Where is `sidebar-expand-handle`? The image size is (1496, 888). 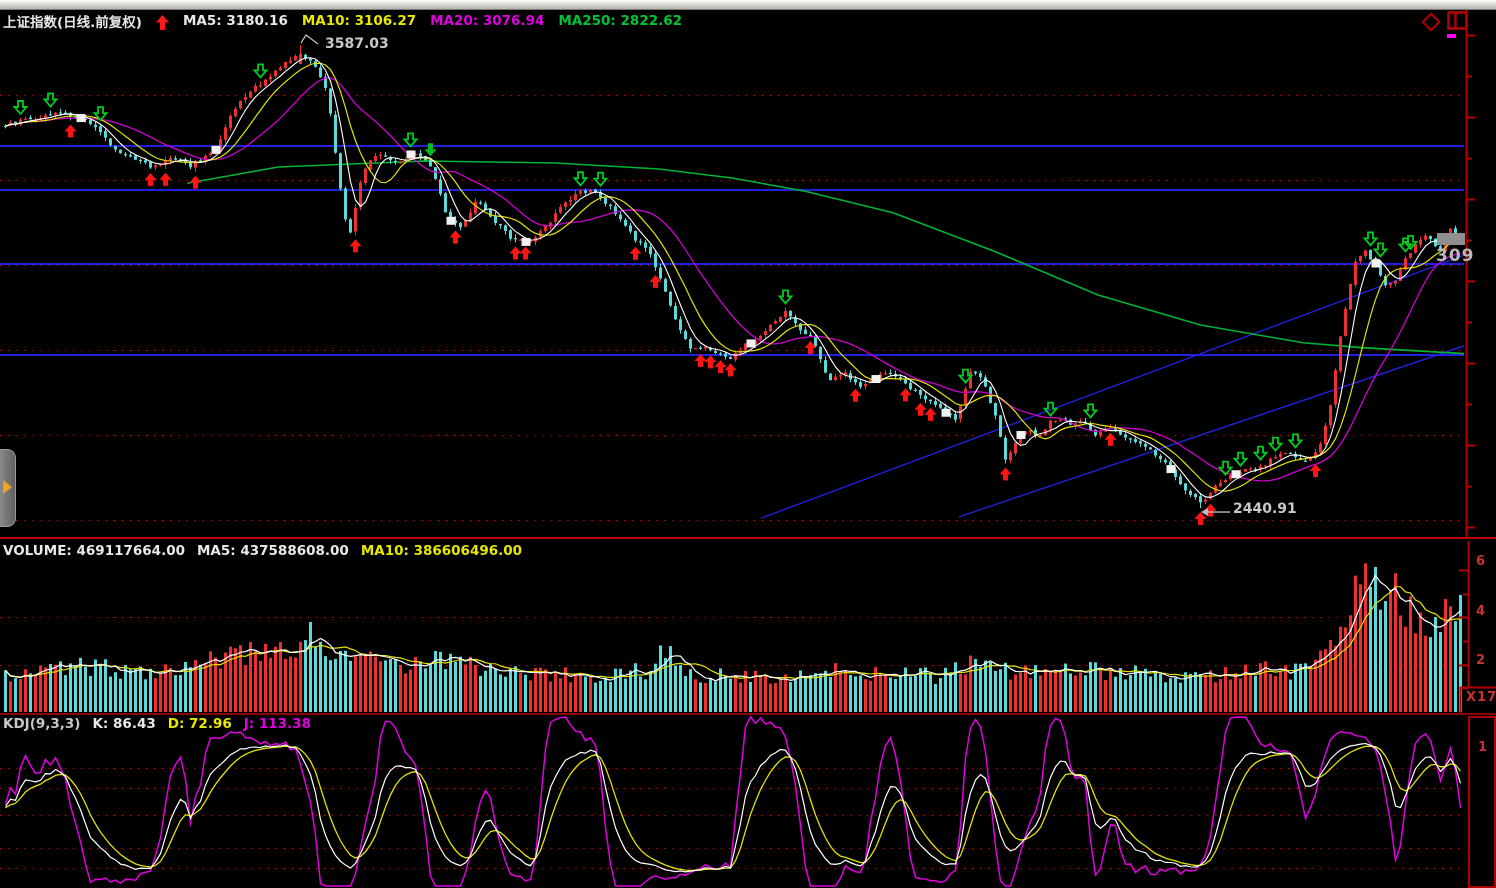
sidebar-expand-handle is located at coordinates (8, 488).